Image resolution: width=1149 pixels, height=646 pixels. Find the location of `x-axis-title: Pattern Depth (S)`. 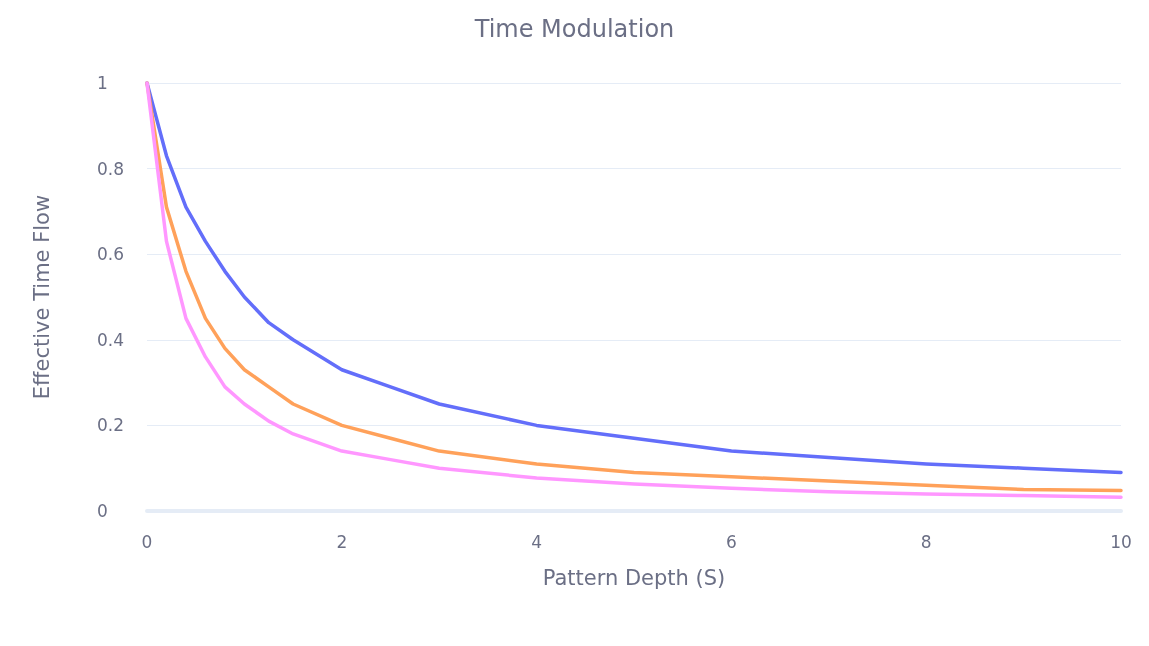

x-axis-title: Pattern Depth (S) is located at coordinates (634, 577).